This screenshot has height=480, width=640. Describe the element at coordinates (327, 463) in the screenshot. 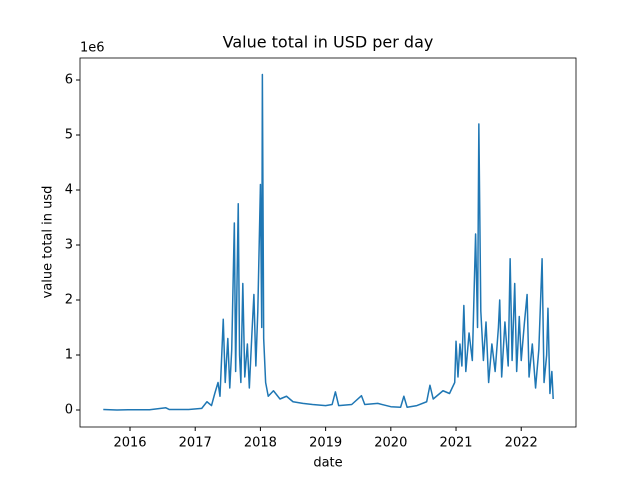

I see `x-axis-label: date` at that location.